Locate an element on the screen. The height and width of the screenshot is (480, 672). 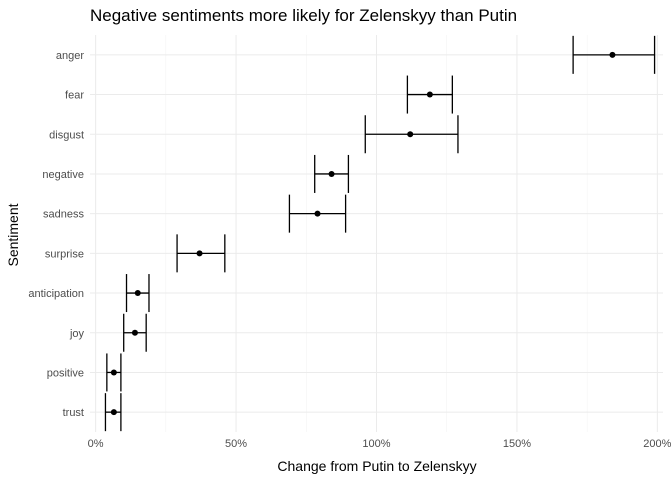
errorbar-anger is located at coordinates (614, 54).